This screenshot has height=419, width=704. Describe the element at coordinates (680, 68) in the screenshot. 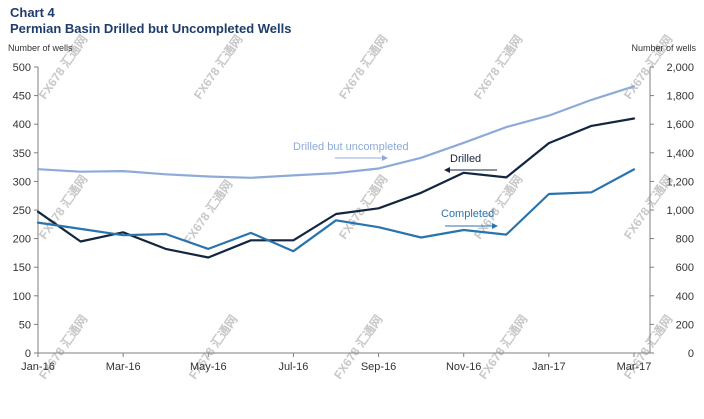

I see `y-right-tick-label: 2,000` at that location.